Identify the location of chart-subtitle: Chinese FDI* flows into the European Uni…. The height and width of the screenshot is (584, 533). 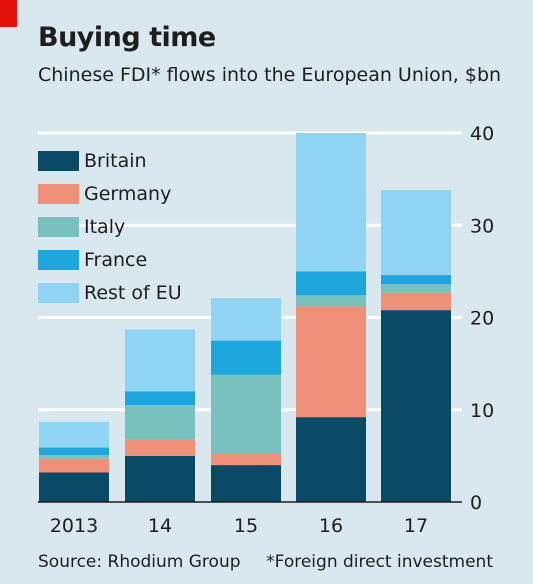
(270, 75).